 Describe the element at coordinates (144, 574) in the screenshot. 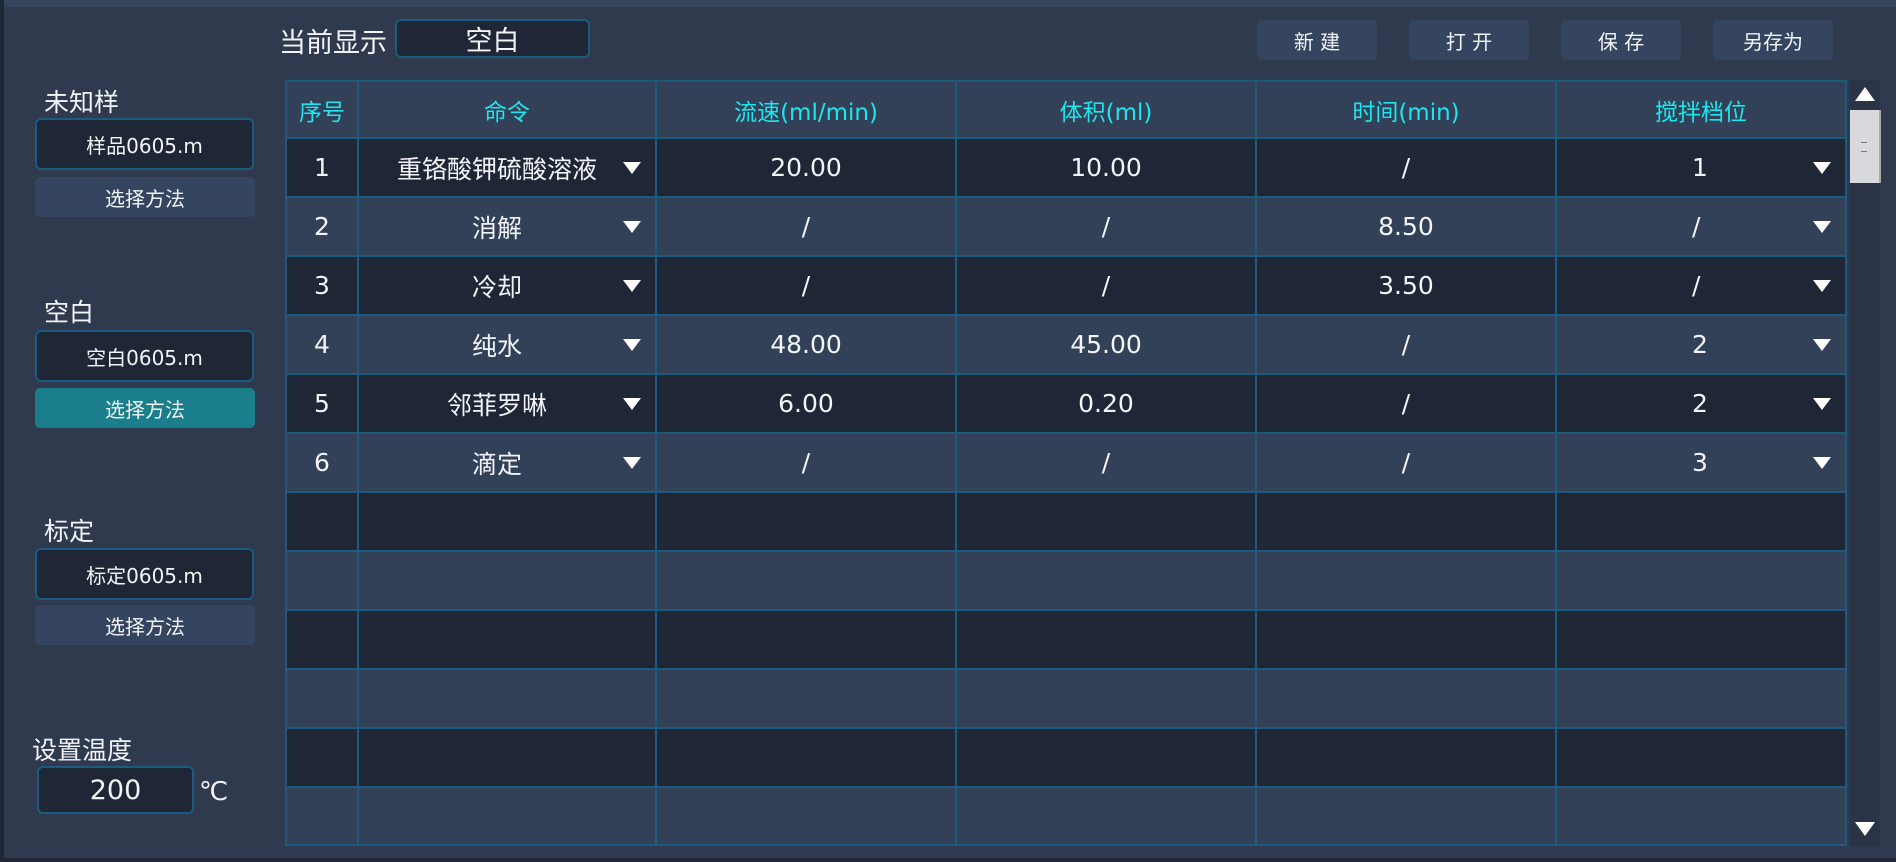

I see `calibration-file-field: 标定0605.m` at that location.